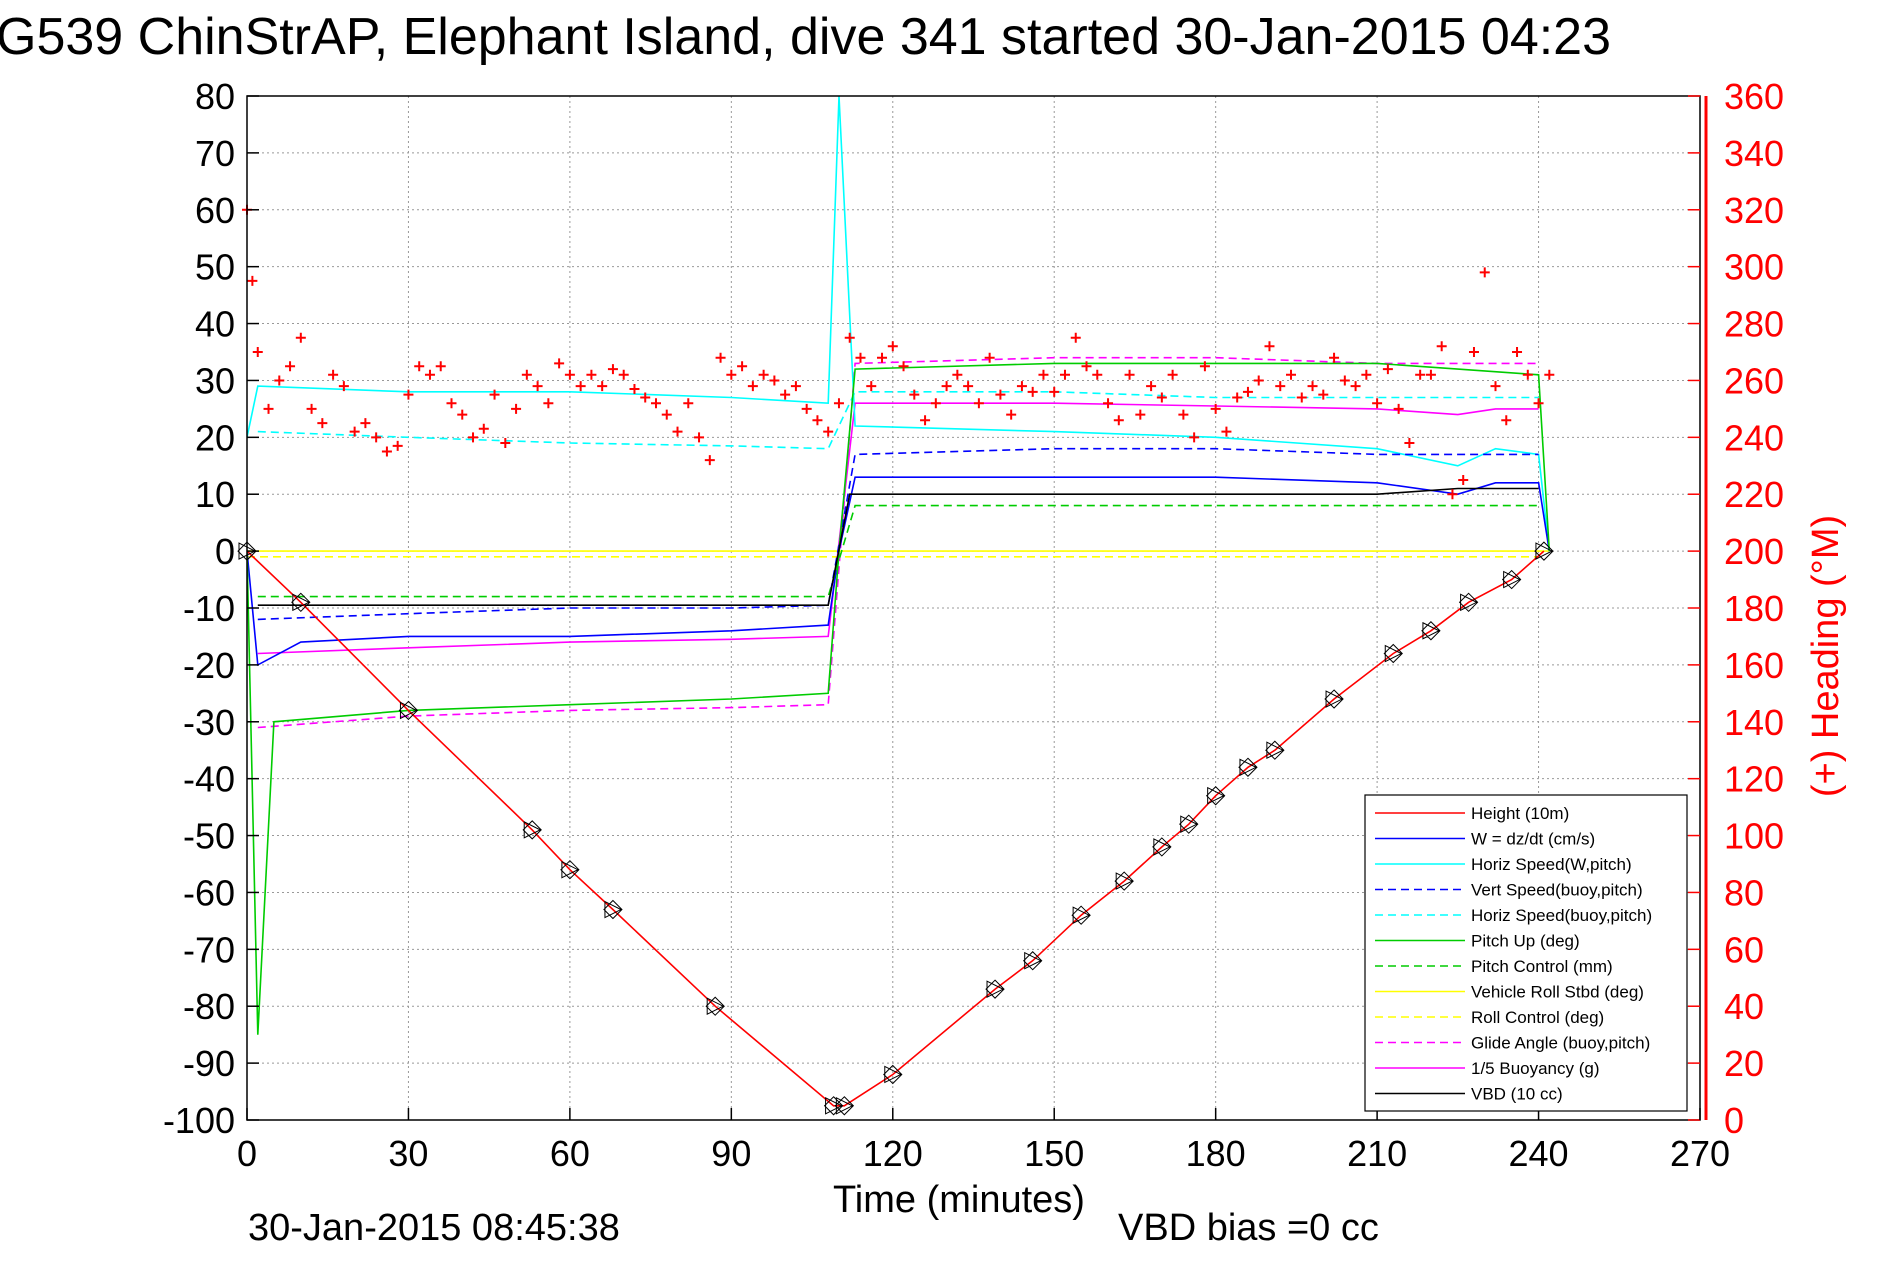  Describe the element at coordinates (1216, 1153) in the screenshot. I see `x-tick-label: 180` at that location.